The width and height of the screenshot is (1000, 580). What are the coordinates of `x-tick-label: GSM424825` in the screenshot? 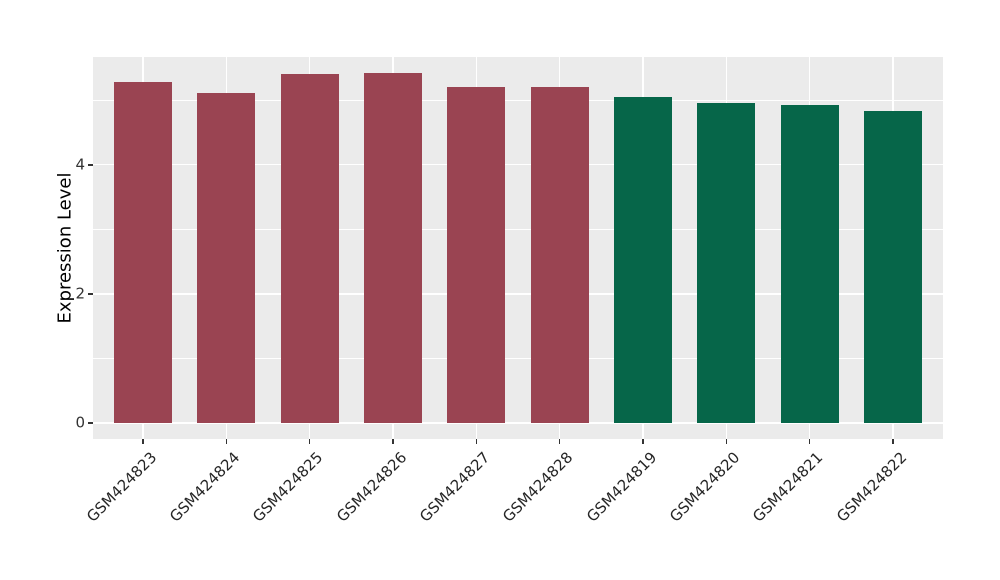 It's located at (288, 487).